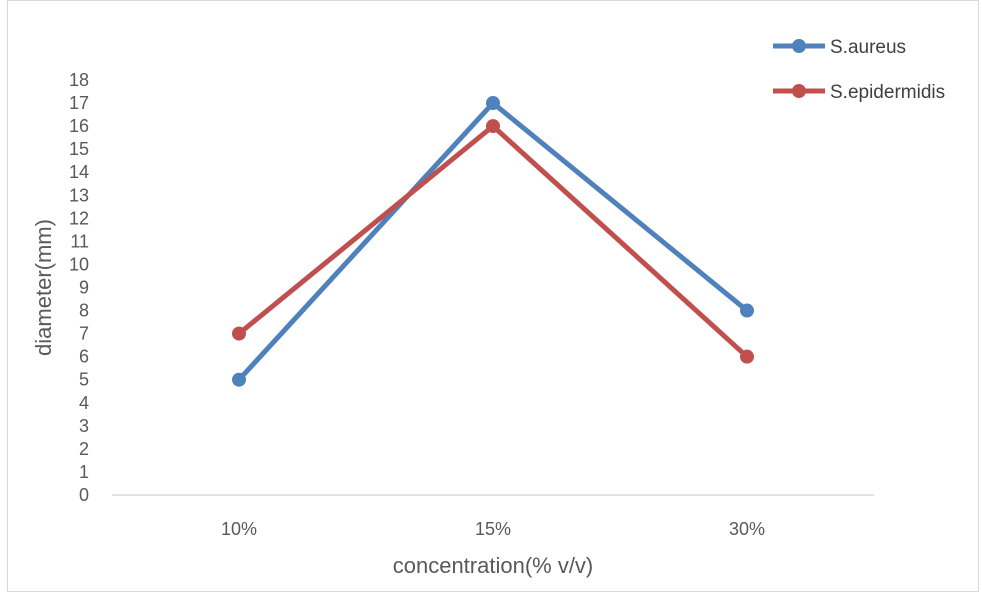  What do you see at coordinates (493, 565) in the screenshot?
I see `x-axis-title: concentration(% v/v)` at bounding box center [493, 565].